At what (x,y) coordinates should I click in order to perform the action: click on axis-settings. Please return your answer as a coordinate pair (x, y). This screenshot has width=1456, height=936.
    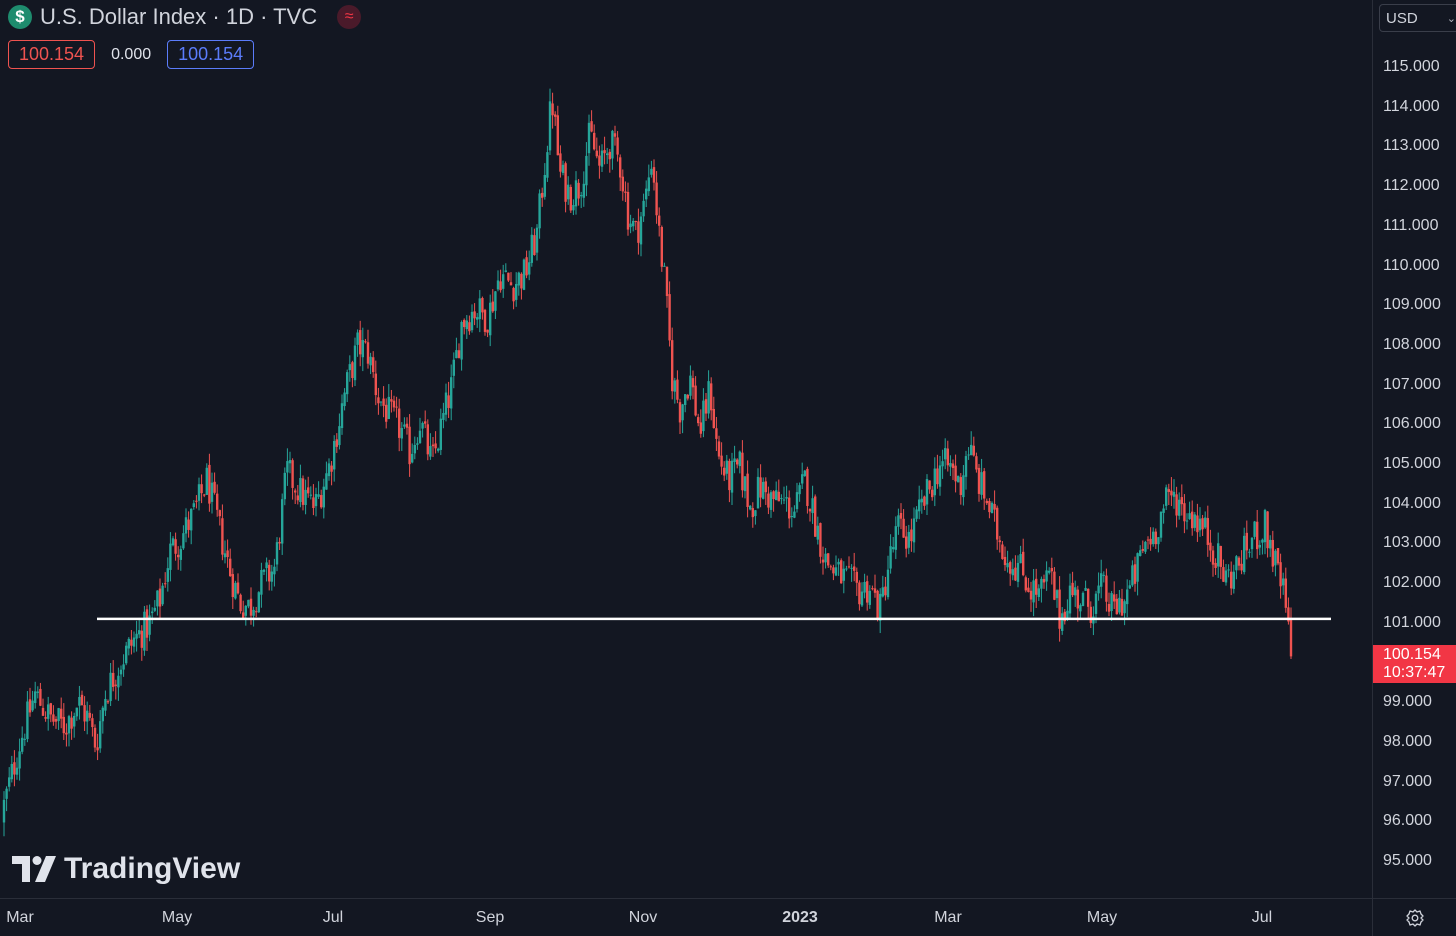
    Looking at the image, I should click on (1414, 917).